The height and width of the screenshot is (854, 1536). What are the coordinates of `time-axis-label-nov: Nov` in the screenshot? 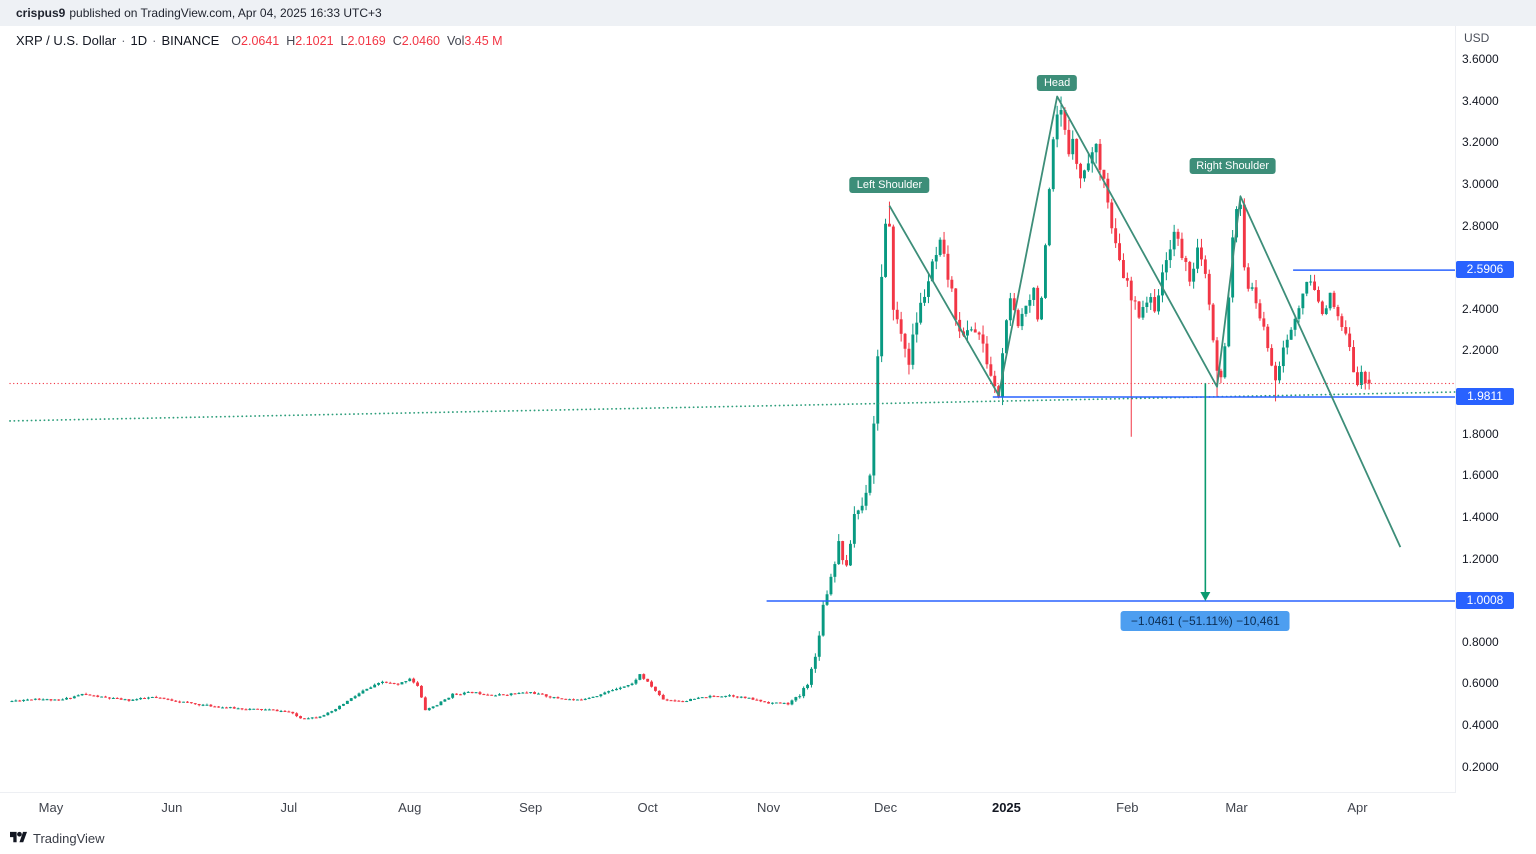 It's located at (768, 807).